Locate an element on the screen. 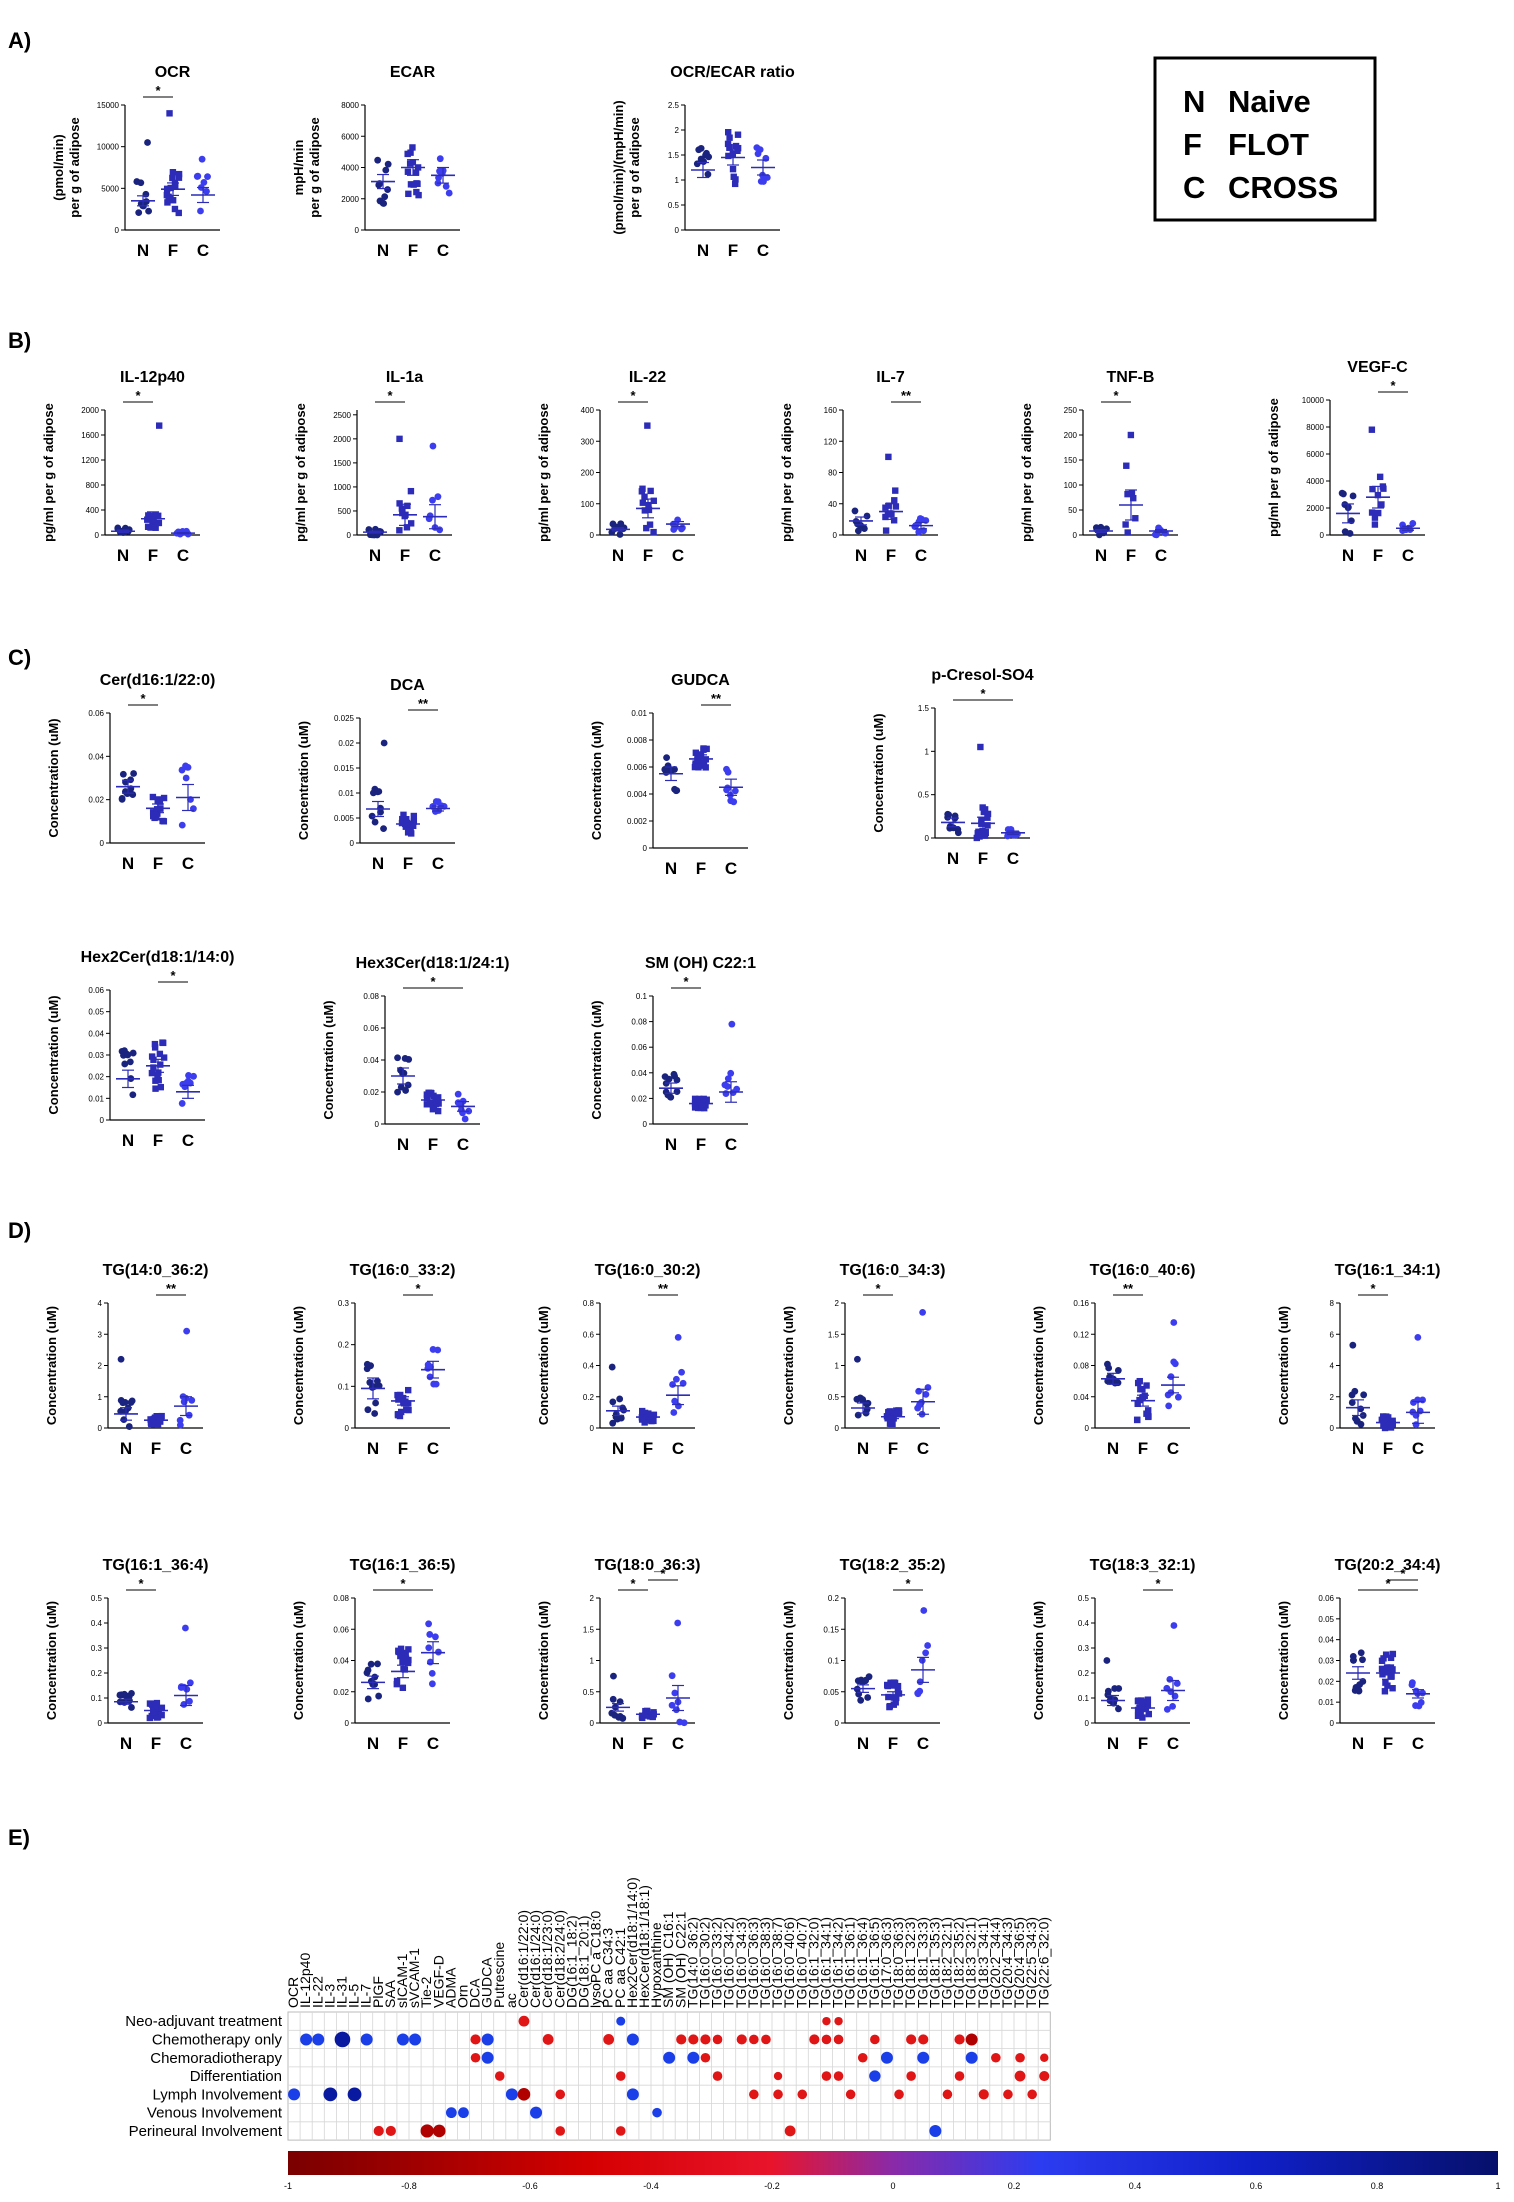 This screenshot has height=2202, width=1514. colorbar-tick-1: -0.8 is located at coordinates (409, 2186).